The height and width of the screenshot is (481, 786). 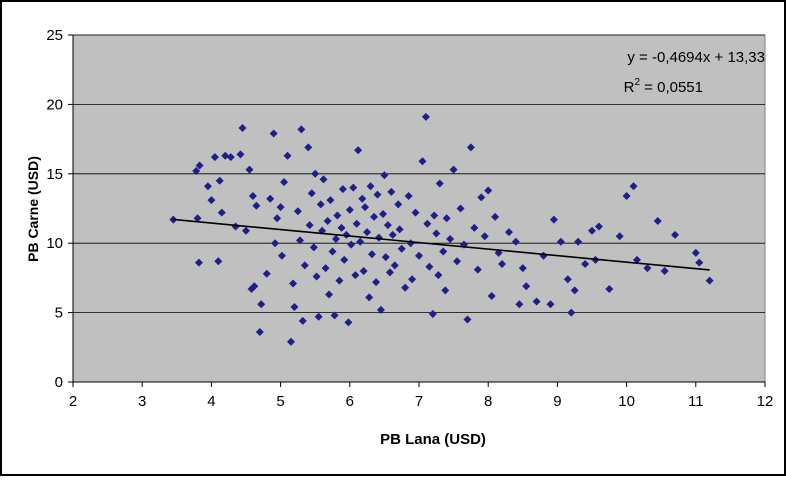 I want to click on x-tick-label: 11, so click(x=696, y=401).